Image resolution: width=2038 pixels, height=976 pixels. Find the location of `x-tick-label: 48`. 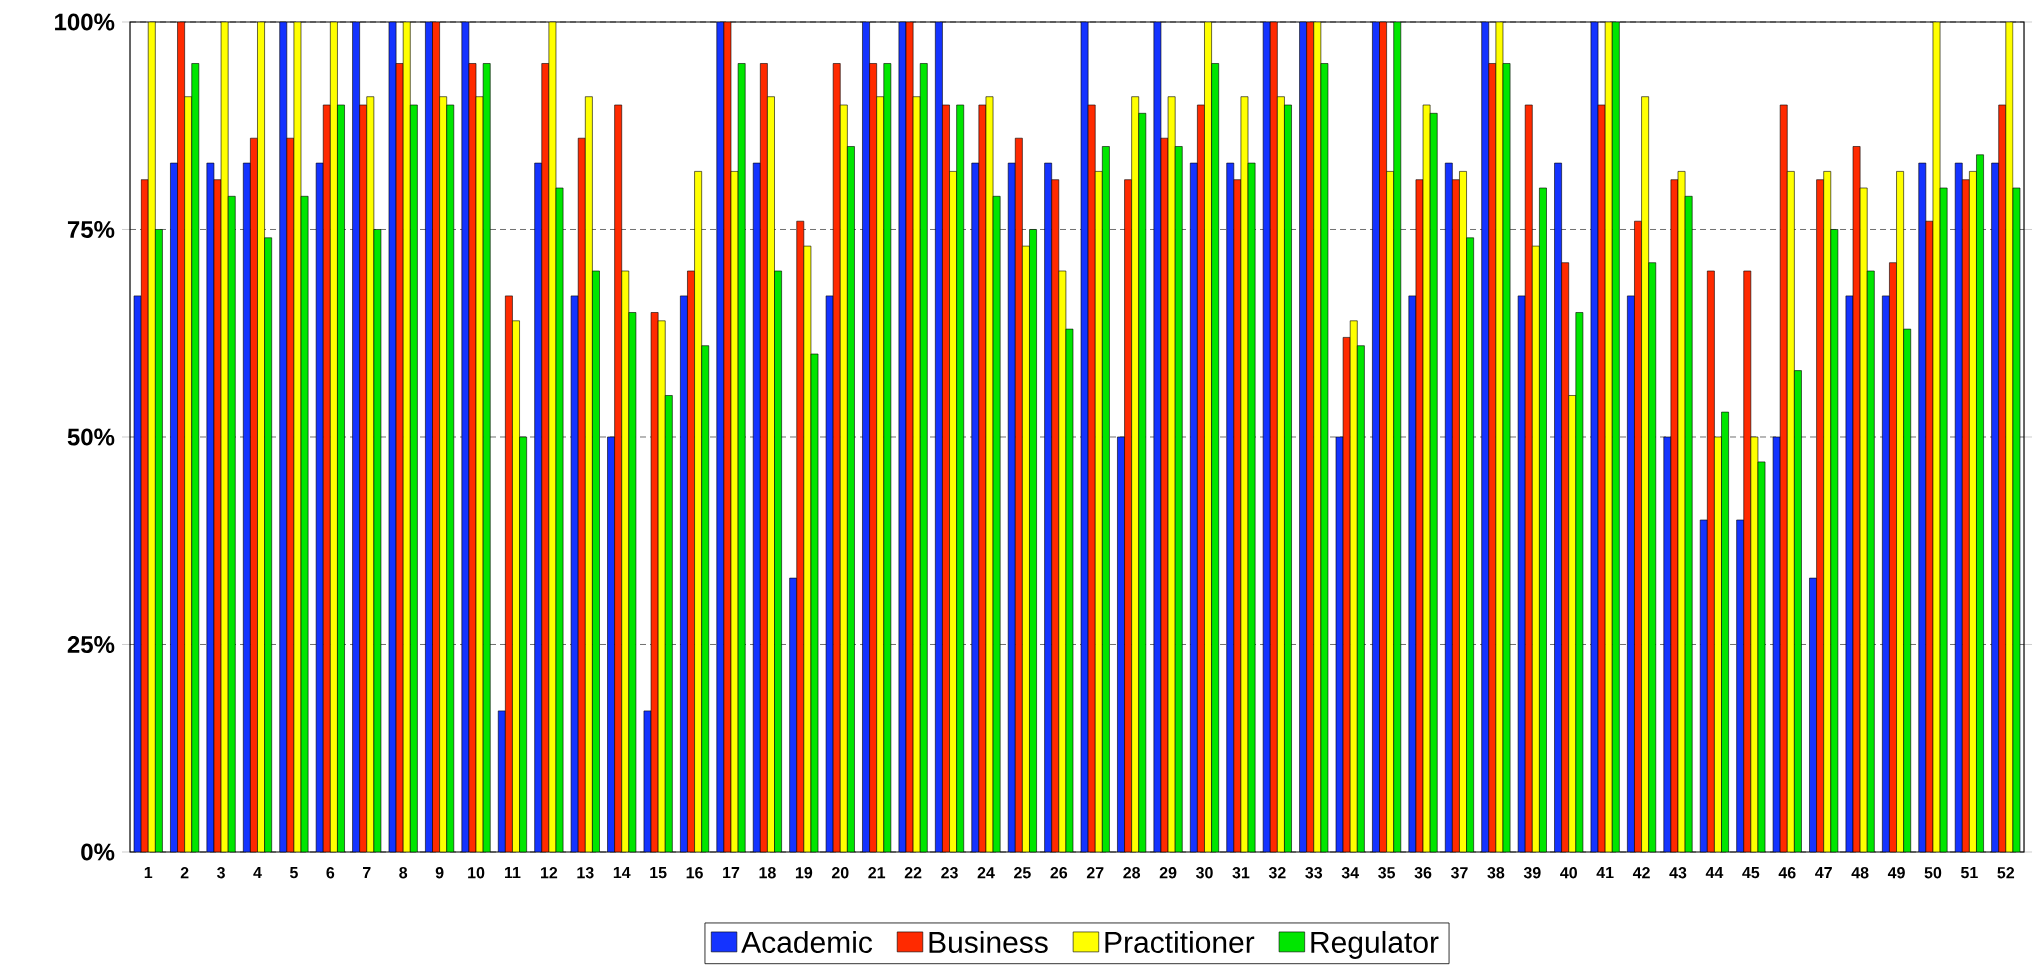

x-tick-label: 48 is located at coordinates (1860, 873).